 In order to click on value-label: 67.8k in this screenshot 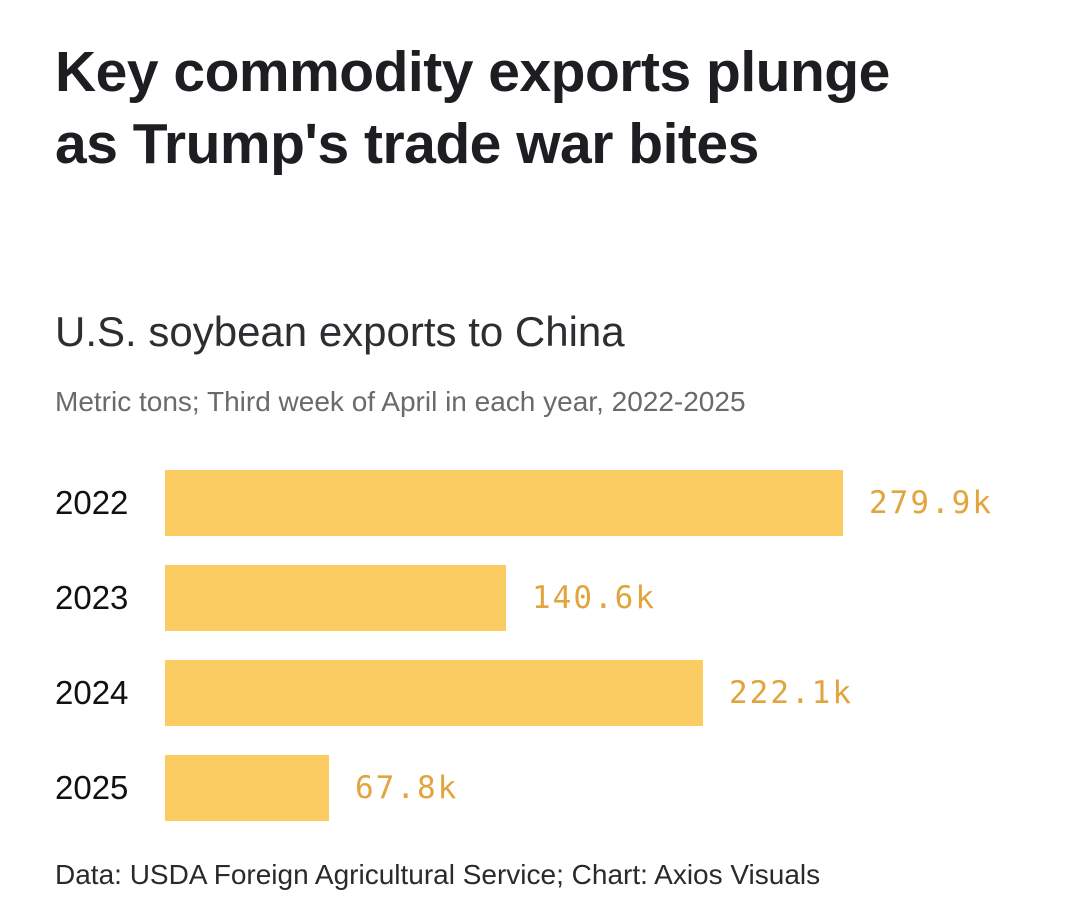, I will do `click(407, 788)`.